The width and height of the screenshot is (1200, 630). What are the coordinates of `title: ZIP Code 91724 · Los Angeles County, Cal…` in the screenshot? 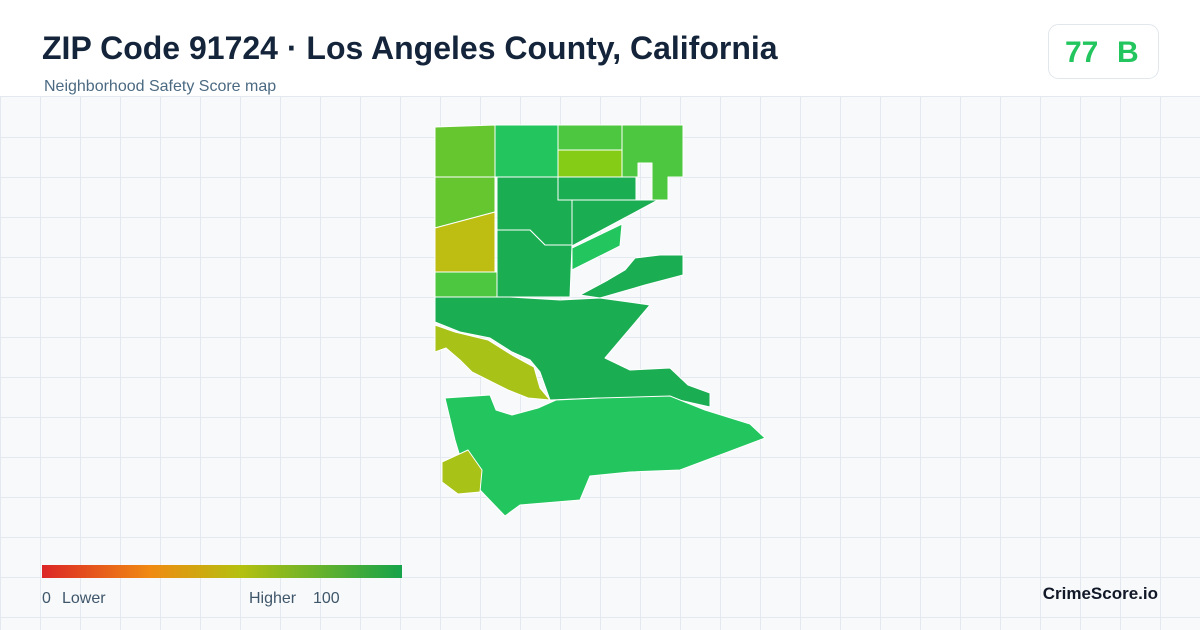 It's located at (410, 48).